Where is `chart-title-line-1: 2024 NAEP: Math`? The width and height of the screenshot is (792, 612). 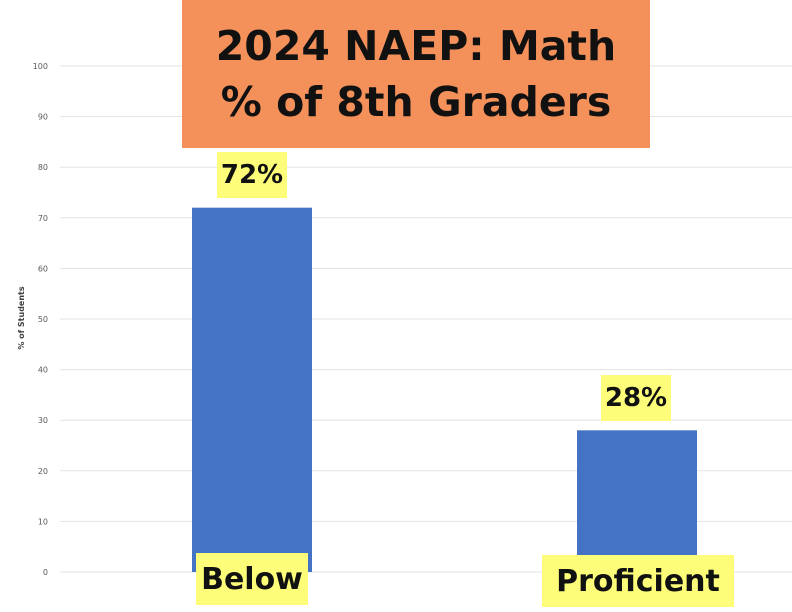 chart-title-line-1: 2024 NAEP: Math is located at coordinates (416, 46).